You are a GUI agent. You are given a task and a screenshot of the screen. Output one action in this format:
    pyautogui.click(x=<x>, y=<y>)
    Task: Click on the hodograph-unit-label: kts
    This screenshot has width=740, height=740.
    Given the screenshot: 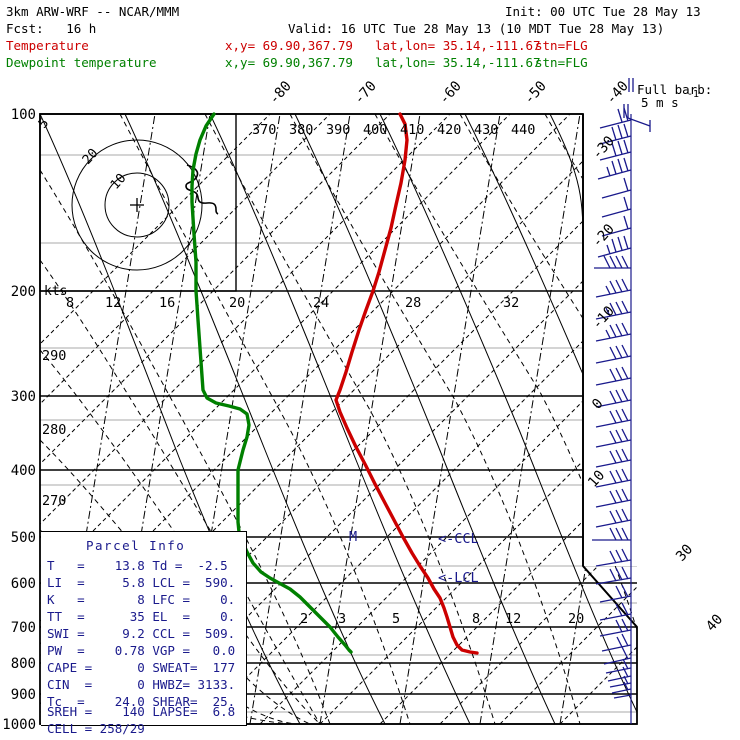 What is the action you would take?
    pyautogui.click(x=55, y=291)
    